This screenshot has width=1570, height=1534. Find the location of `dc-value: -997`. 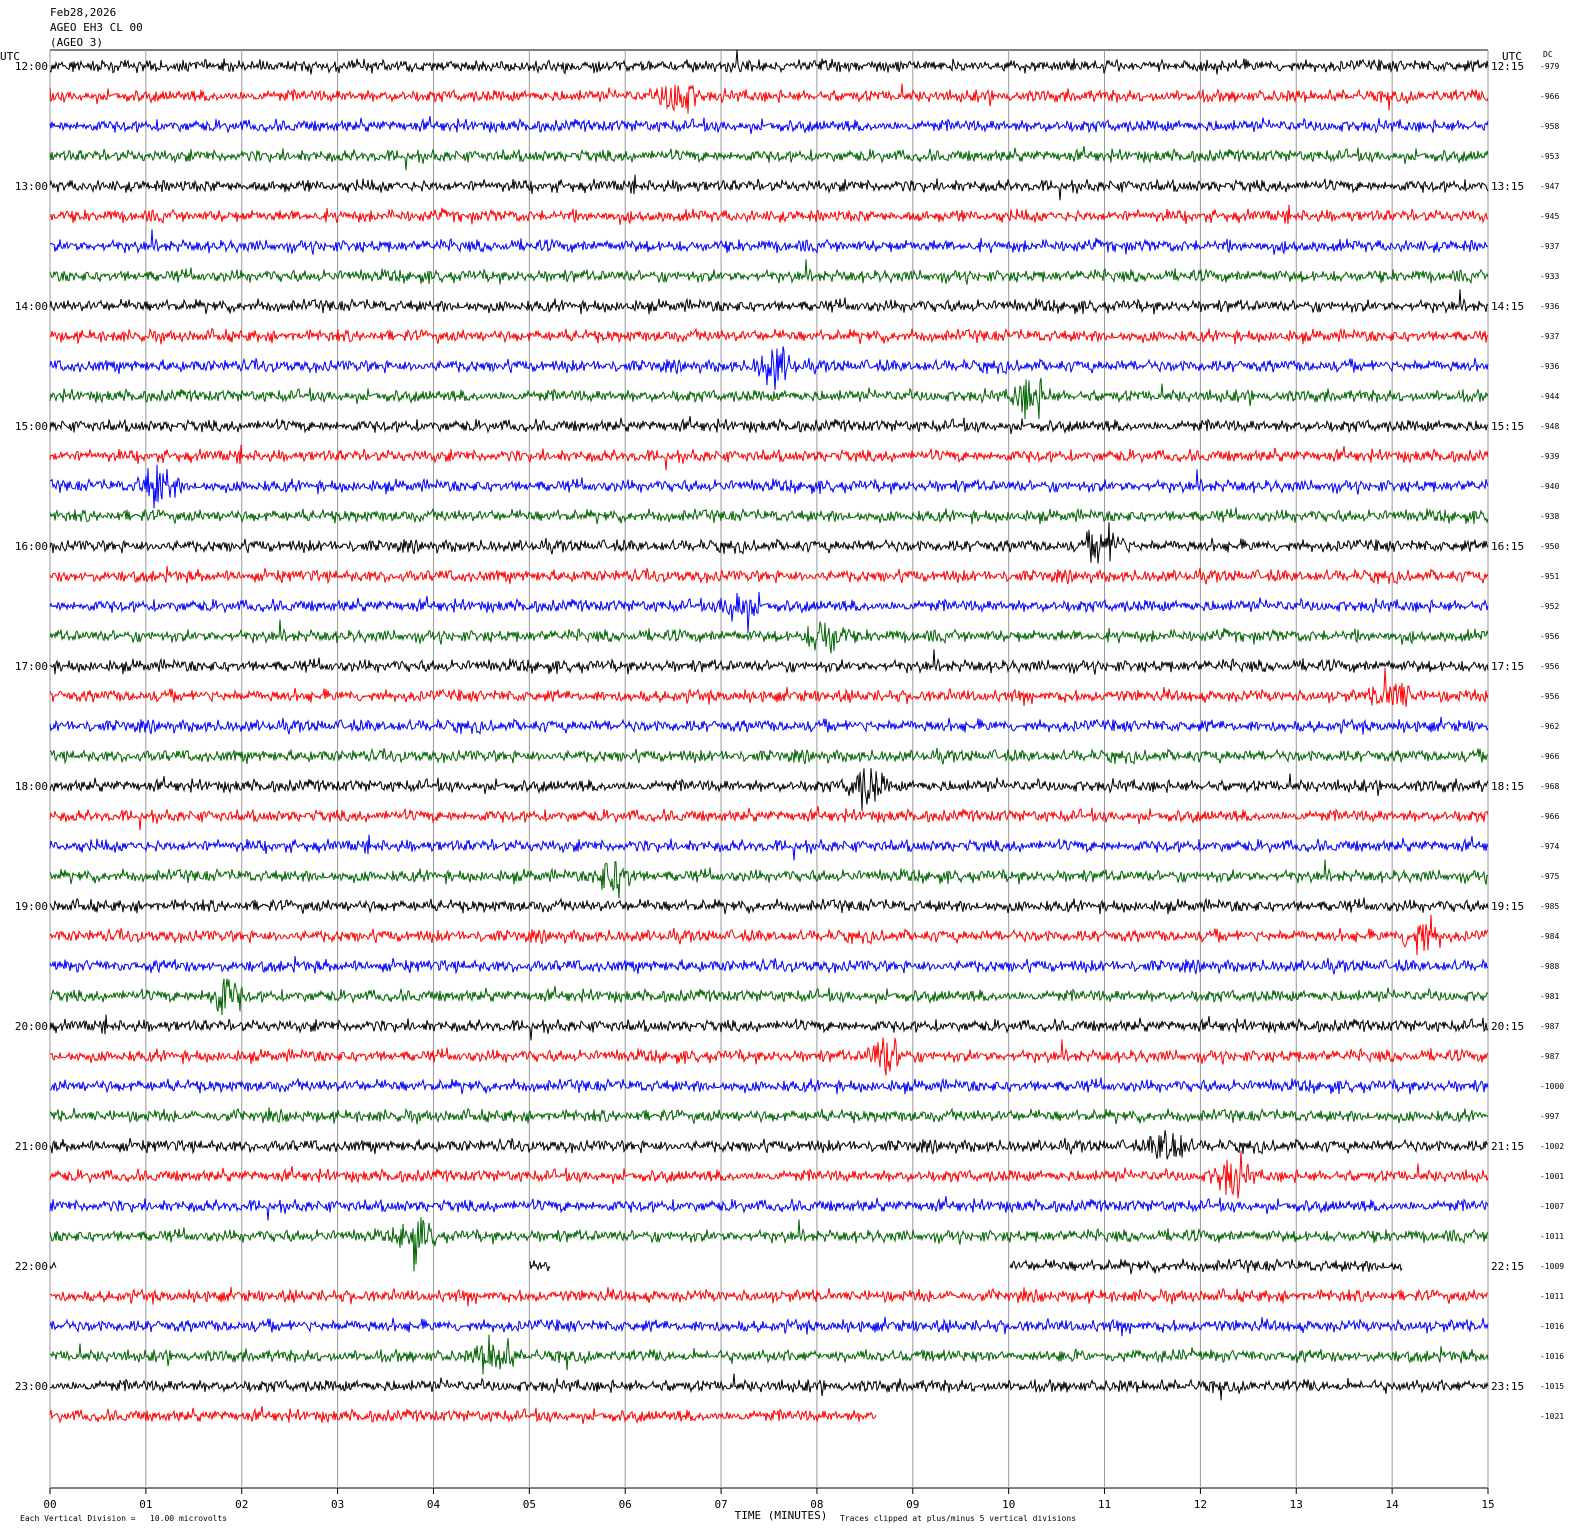

dc-value: -997 is located at coordinates (1549, 1116).